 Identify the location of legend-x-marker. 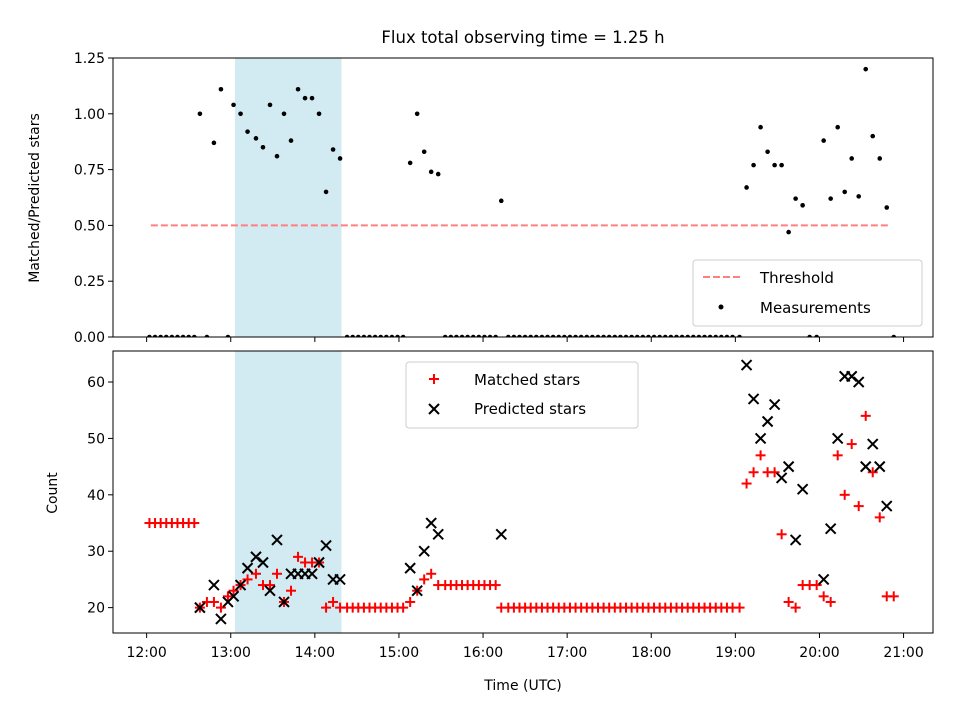
(434, 409).